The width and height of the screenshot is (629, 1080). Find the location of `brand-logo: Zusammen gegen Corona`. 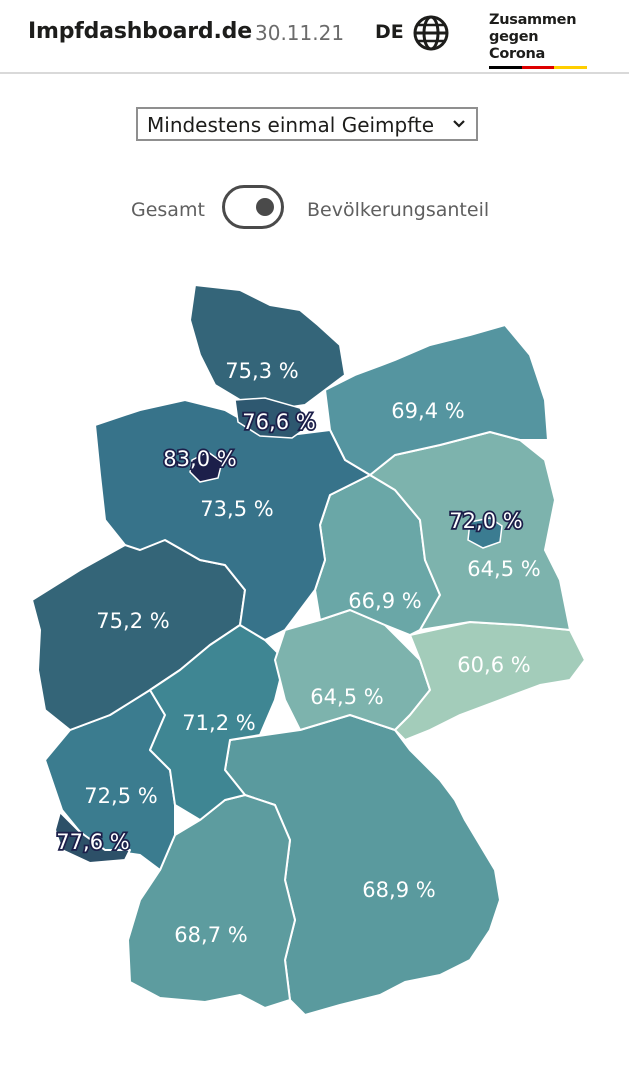

brand-logo: Zusammen gegen Corona is located at coordinates (539, 40).